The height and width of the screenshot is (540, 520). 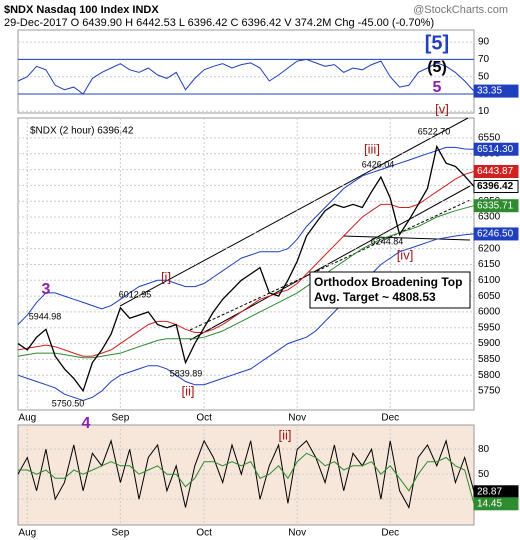 What do you see at coordinates (135, 294) in the screenshot?
I see `annotation: 6012.95` at bounding box center [135, 294].